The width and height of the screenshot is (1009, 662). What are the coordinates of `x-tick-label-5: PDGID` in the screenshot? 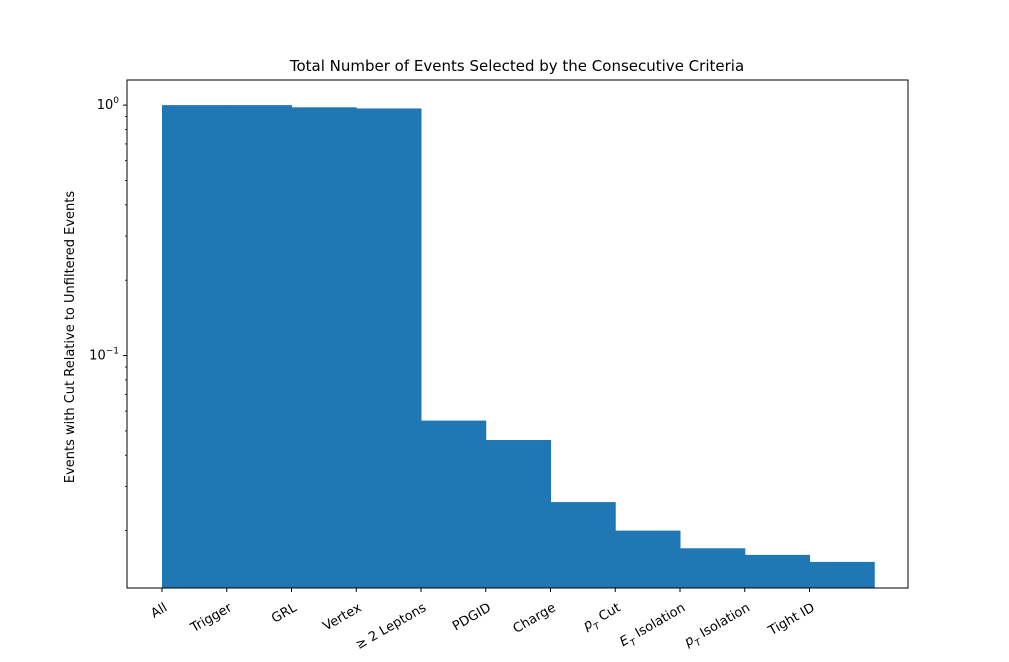 It's located at (472, 617).